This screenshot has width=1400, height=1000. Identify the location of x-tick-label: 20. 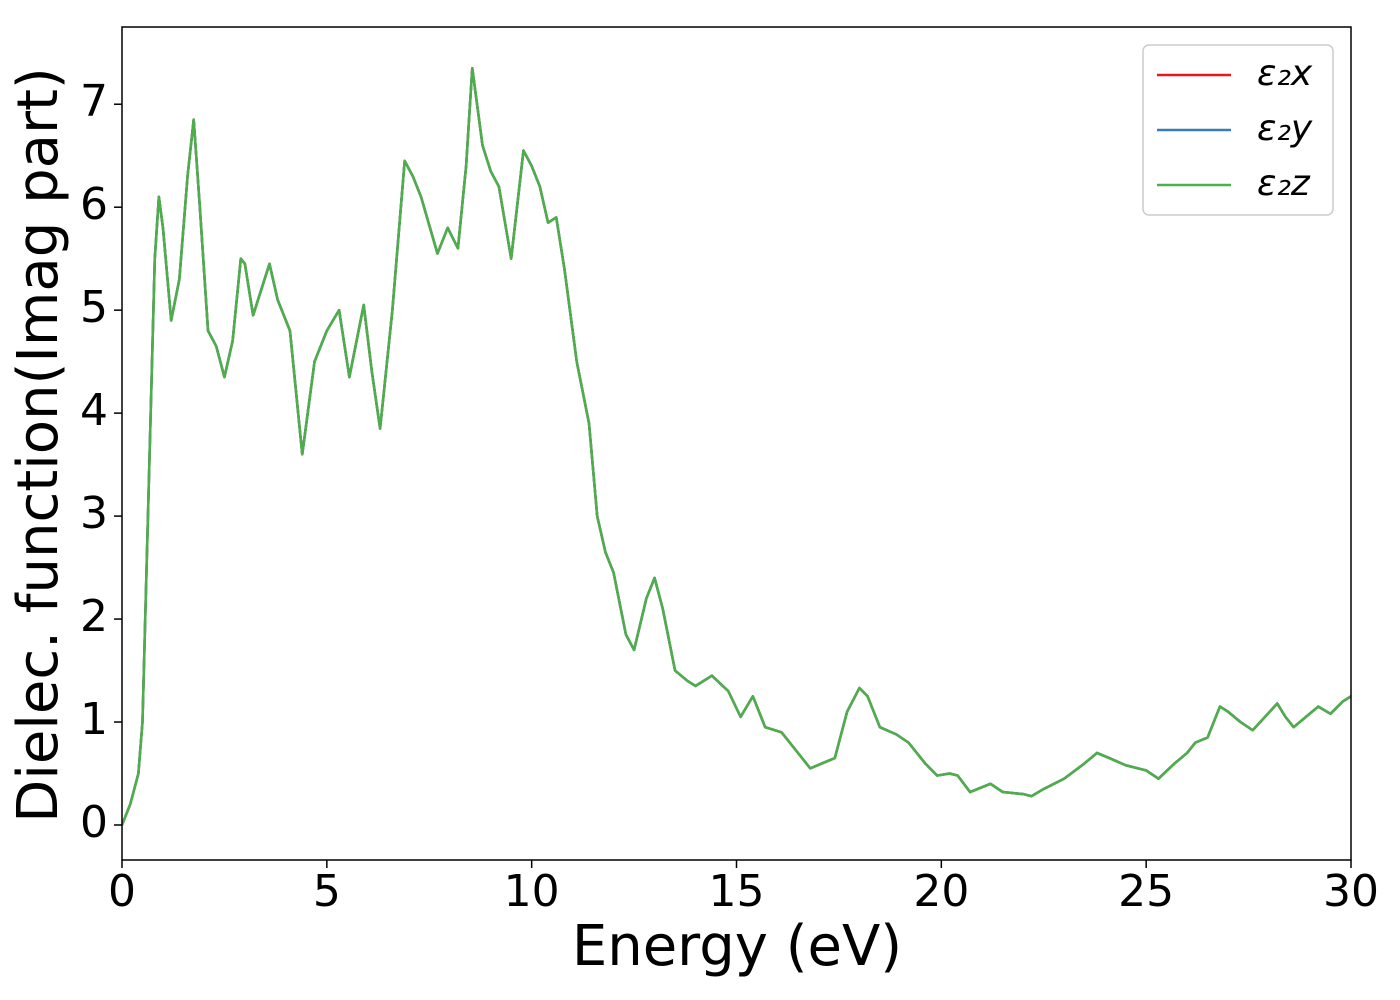
(941, 891).